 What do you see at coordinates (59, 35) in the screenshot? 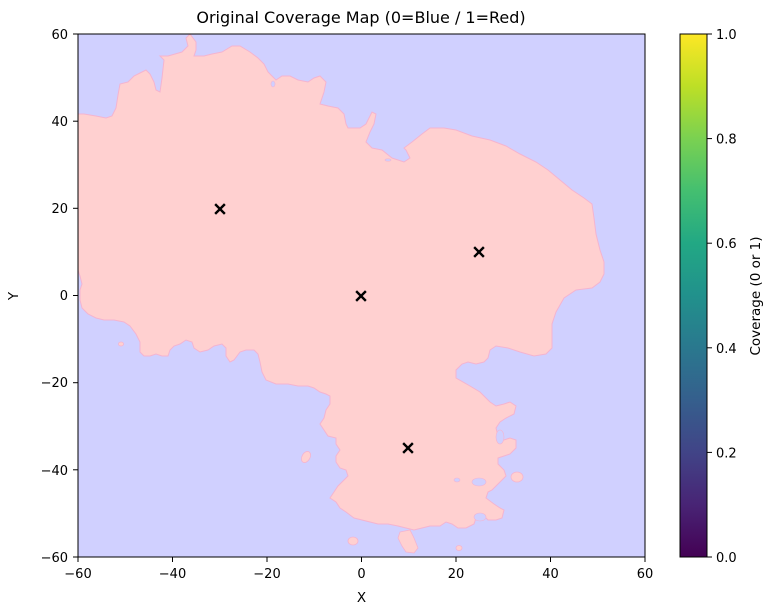
I see `y-tick-label: 60` at bounding box center [59, 35].